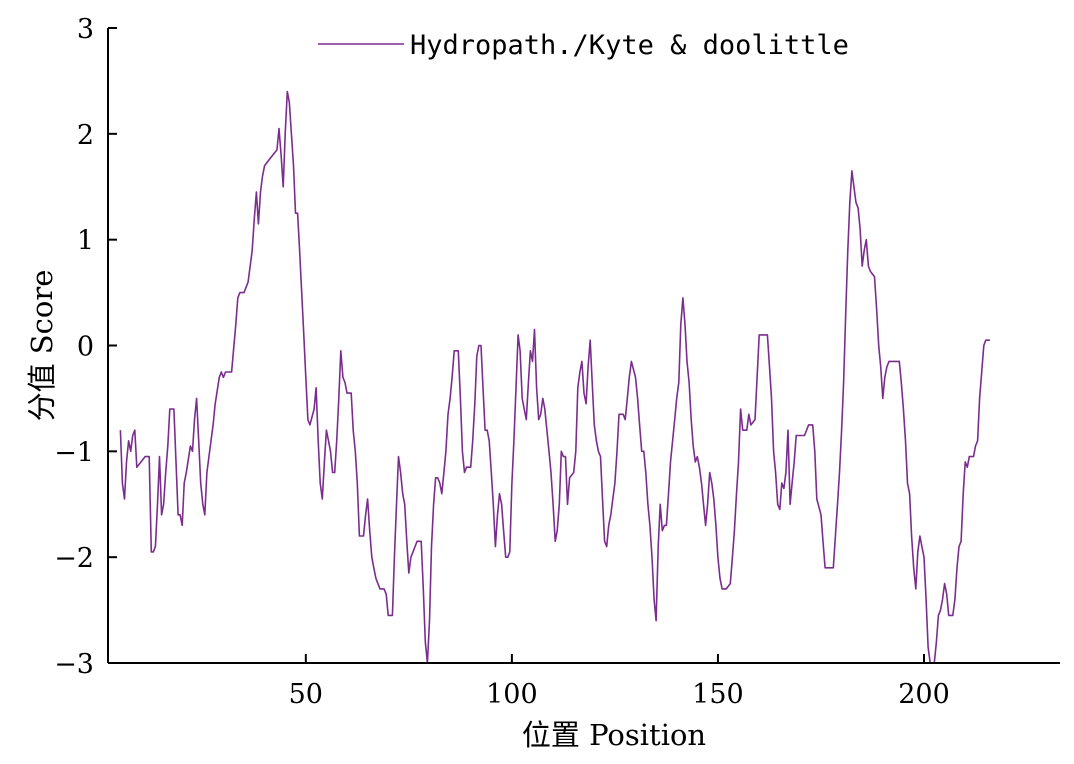  I want to click on y-tick-label: 2, so click(85, 135).